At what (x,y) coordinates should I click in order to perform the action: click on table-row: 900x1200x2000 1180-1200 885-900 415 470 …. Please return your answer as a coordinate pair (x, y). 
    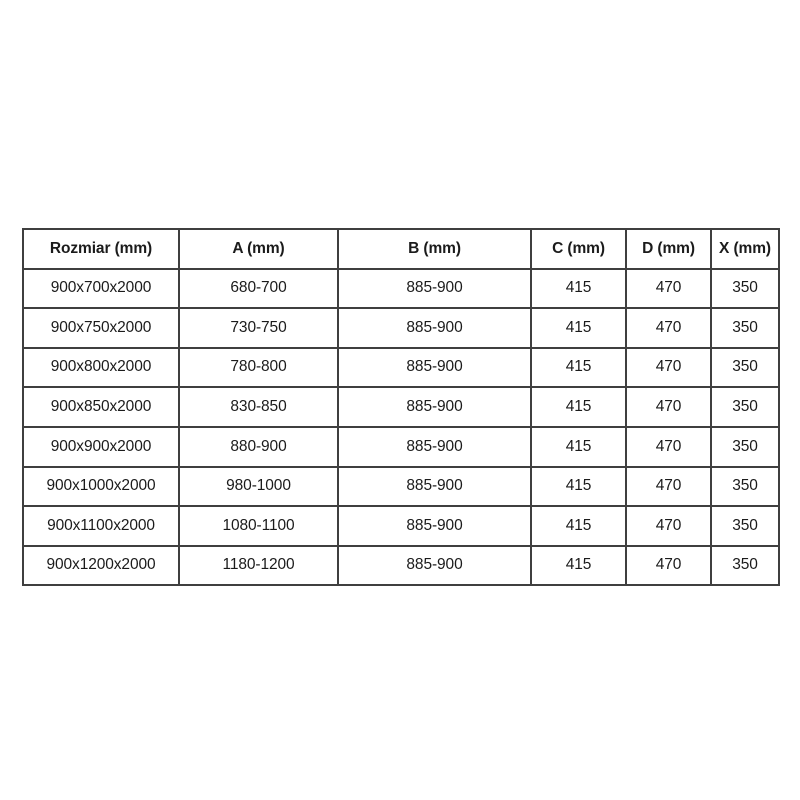
    Looking at the image, I should click on (401, 565).